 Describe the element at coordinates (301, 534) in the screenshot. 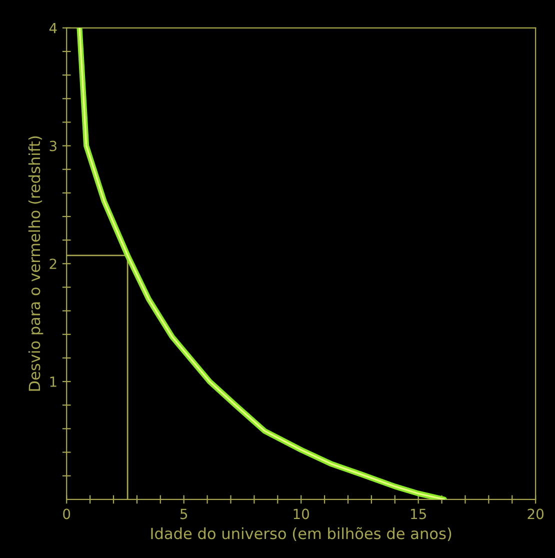

I see `x-axis-title: Idade do universo (em bilhões de anos)` at that location.